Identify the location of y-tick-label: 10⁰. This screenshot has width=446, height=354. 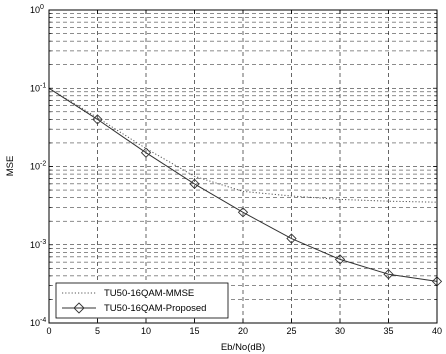
(37, 9).